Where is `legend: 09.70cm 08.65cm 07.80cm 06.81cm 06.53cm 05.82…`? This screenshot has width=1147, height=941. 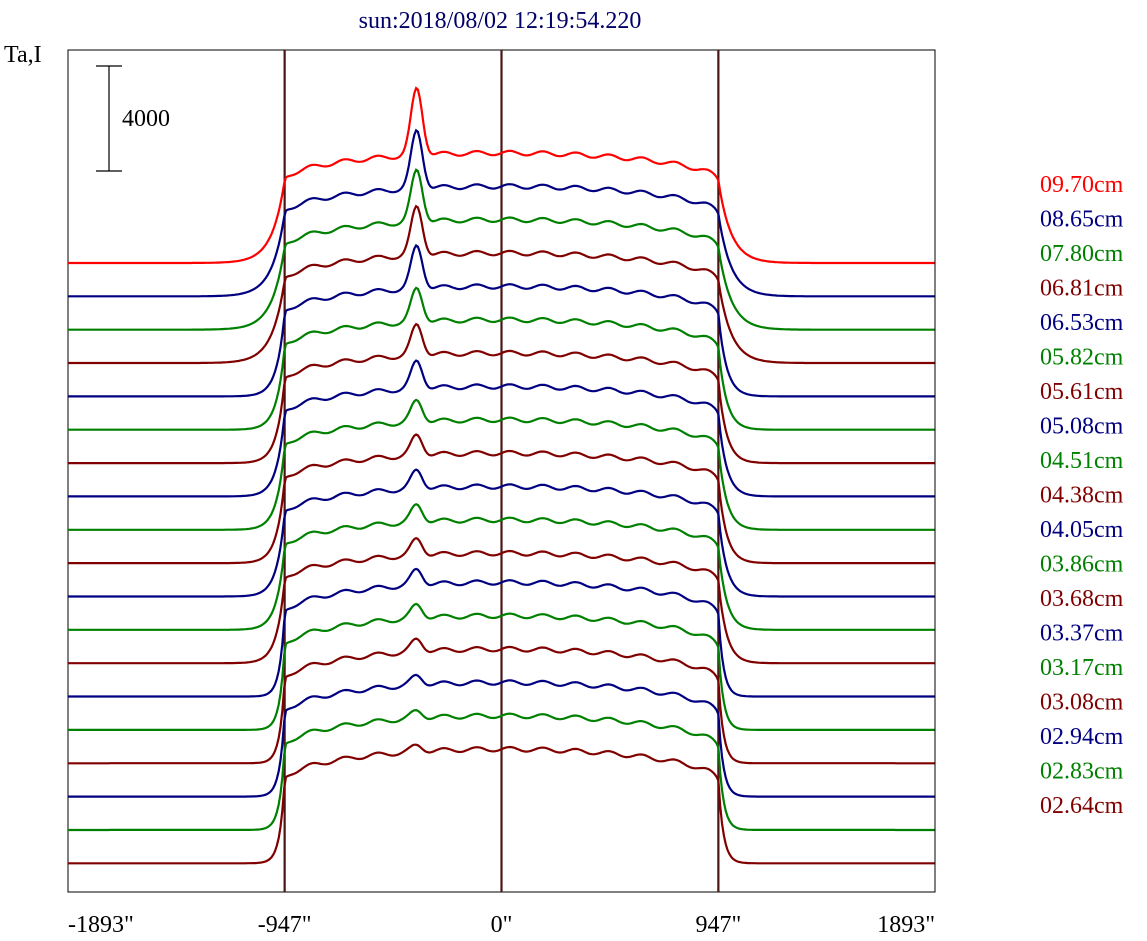
legend: 09.70cm 08.65cm 07.80cm 06.81cm 06.53cm 05.82… is located at coordinates (1082, 495).